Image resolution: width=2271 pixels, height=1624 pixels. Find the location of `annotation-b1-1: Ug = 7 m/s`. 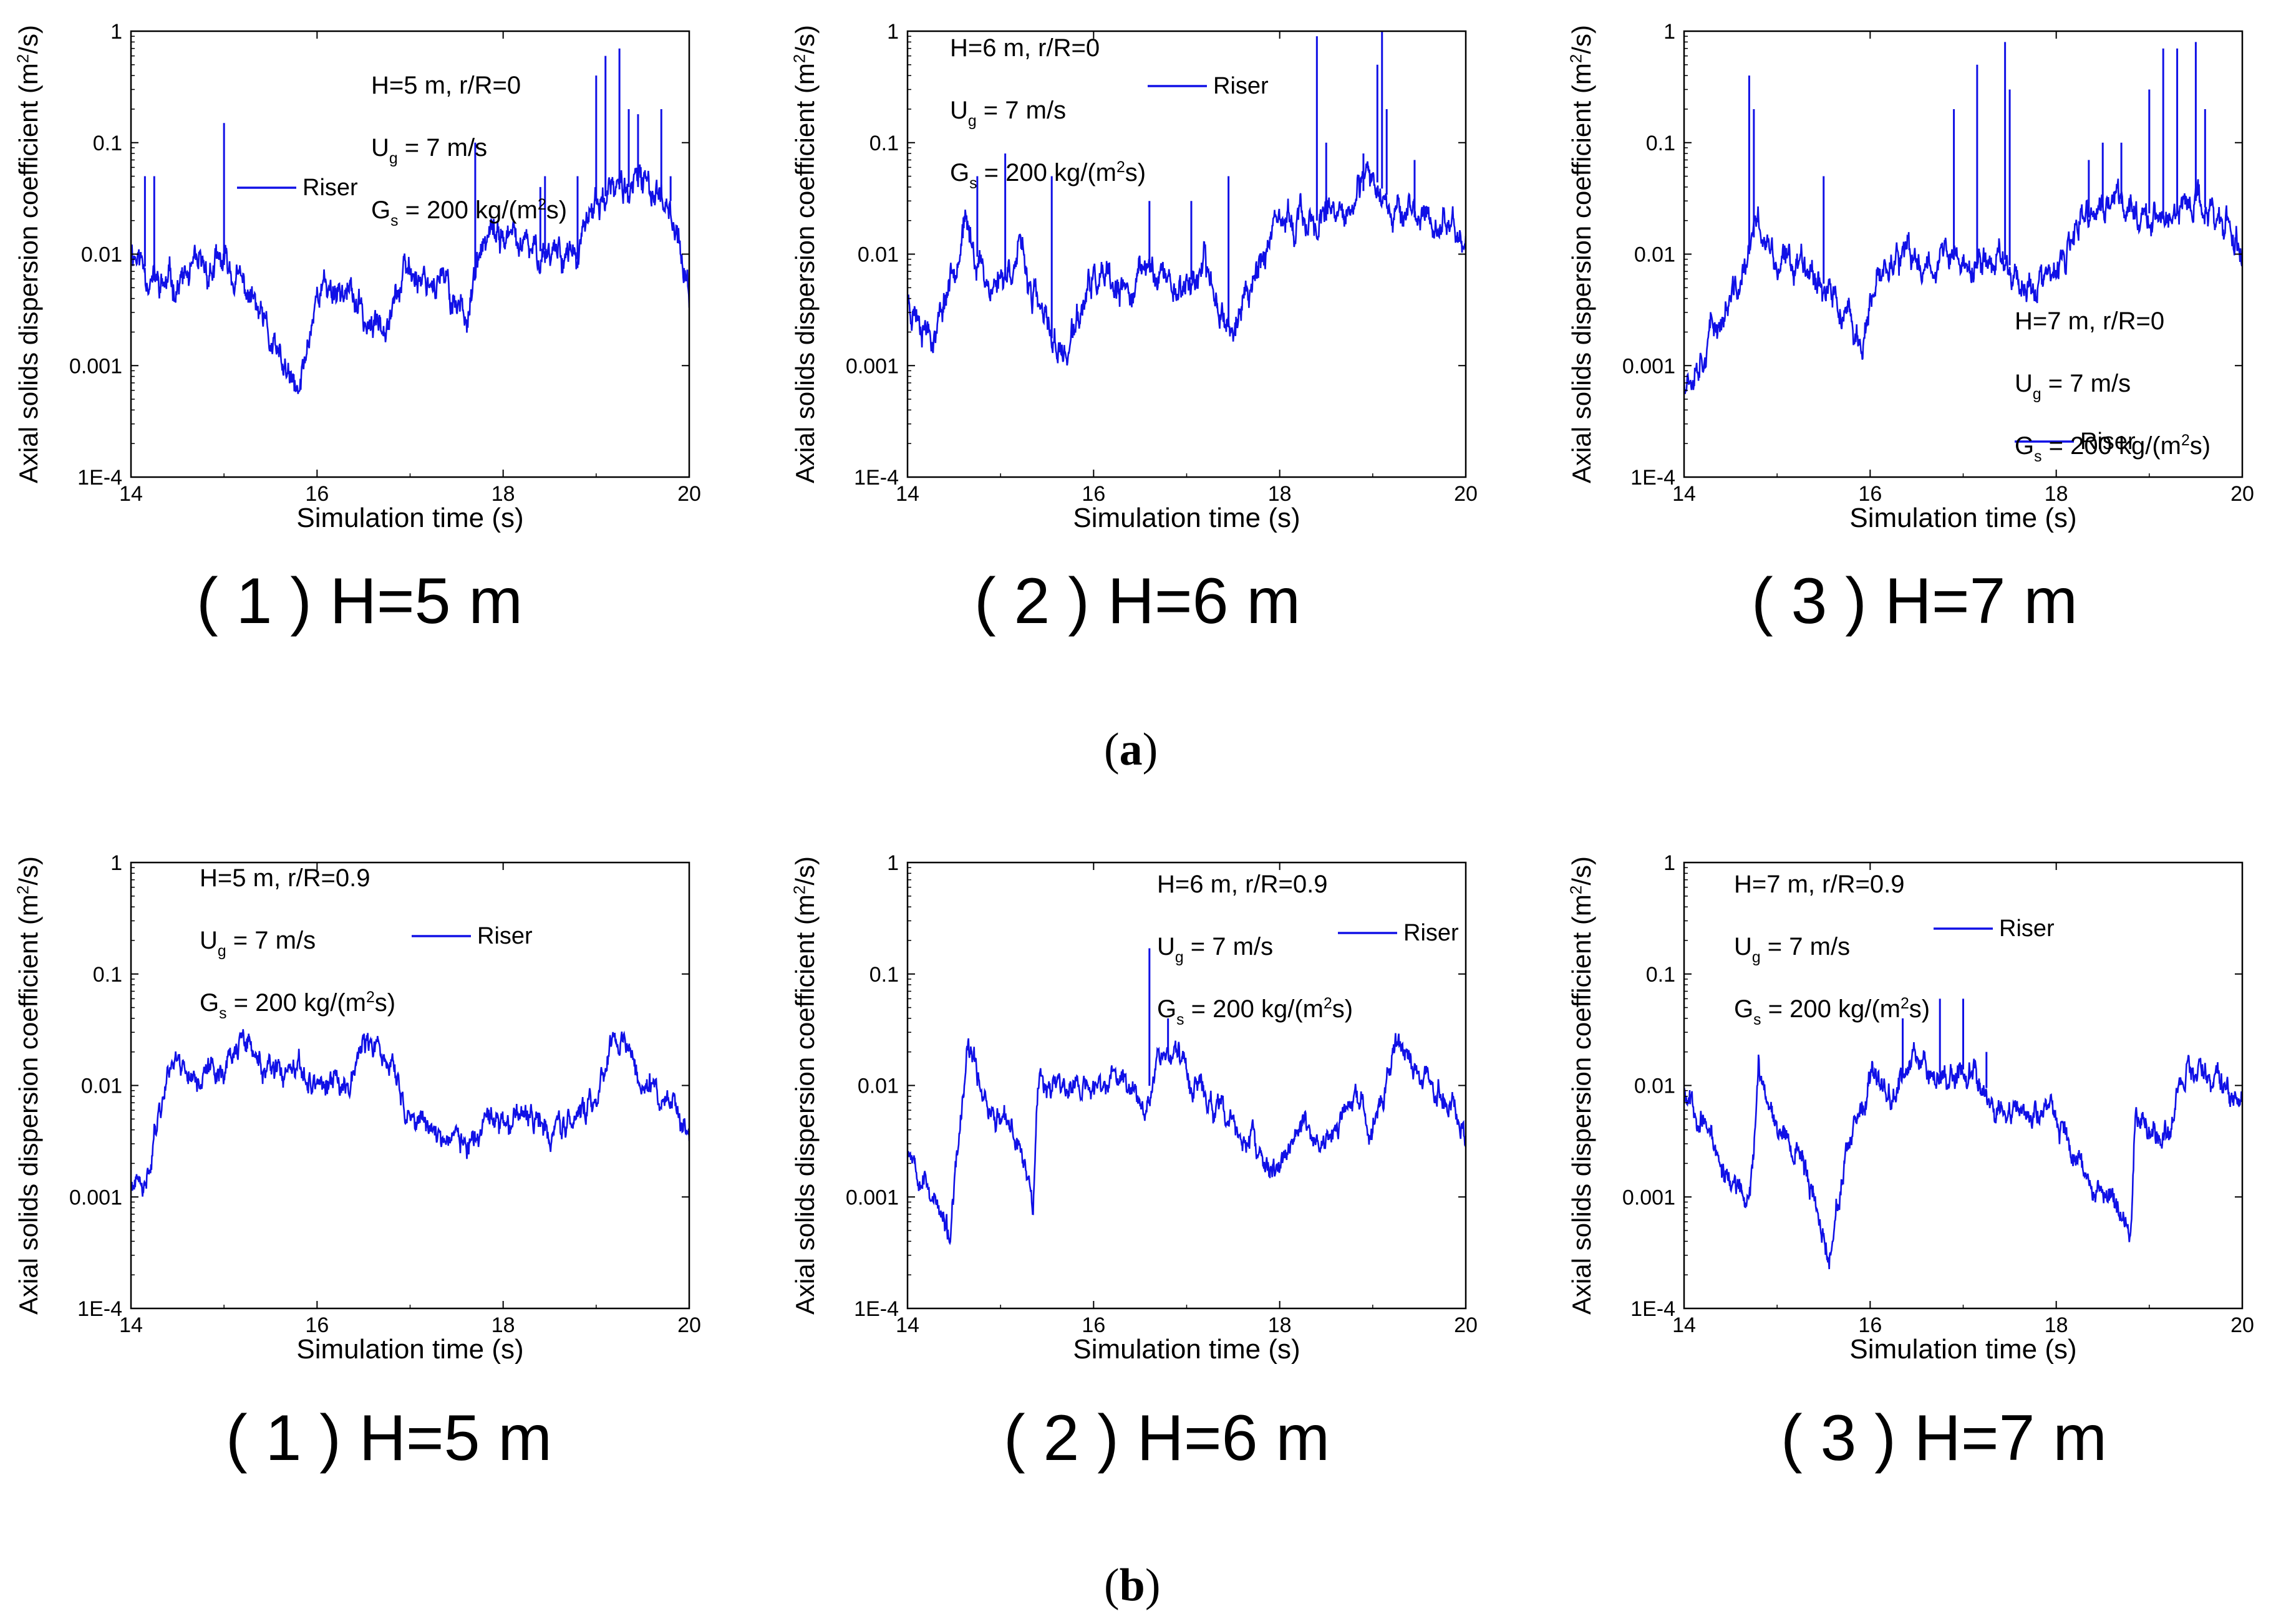

annotation-b1-1: Ug = 7 m/s is located at coordinates (258, 943).